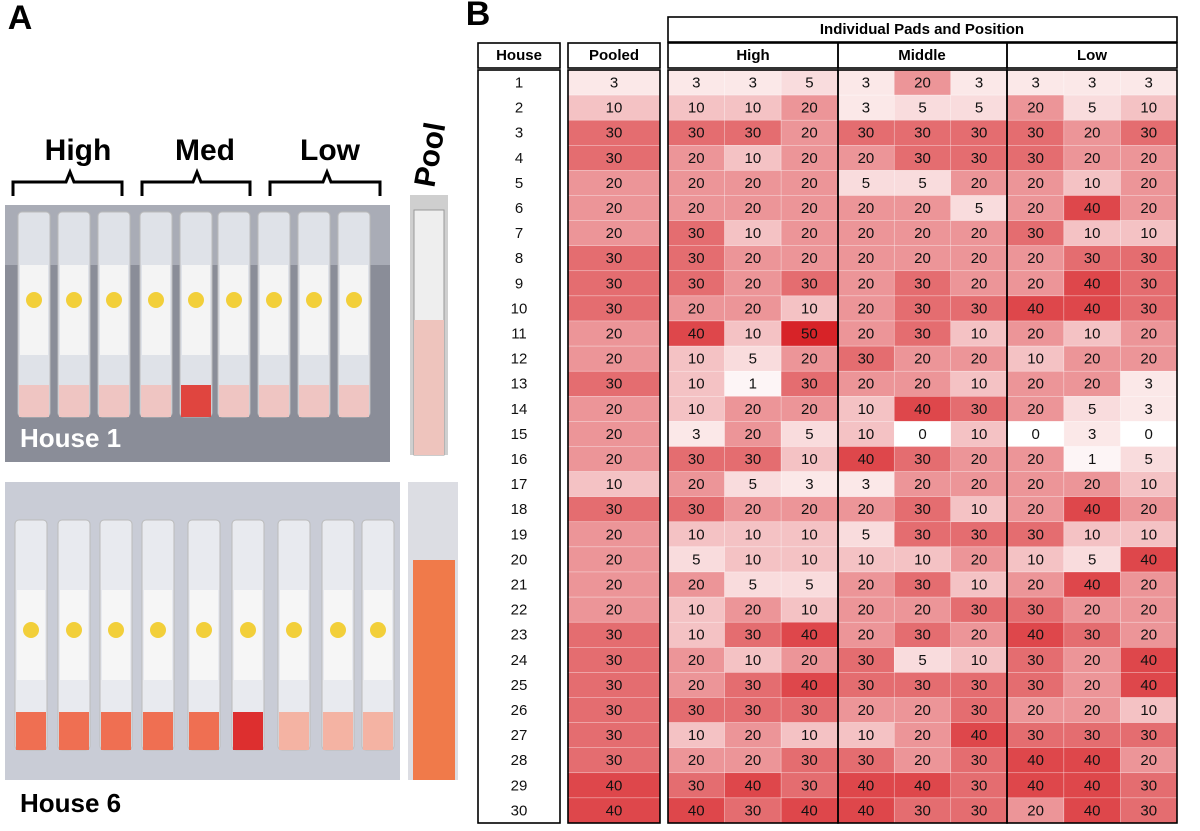 The width and height of the screenshot is (1200, 831). What do you see at coordinates (1035, 434) in the screenshot?
I see `cell-value: 0` at bounding box center [1035, 434].